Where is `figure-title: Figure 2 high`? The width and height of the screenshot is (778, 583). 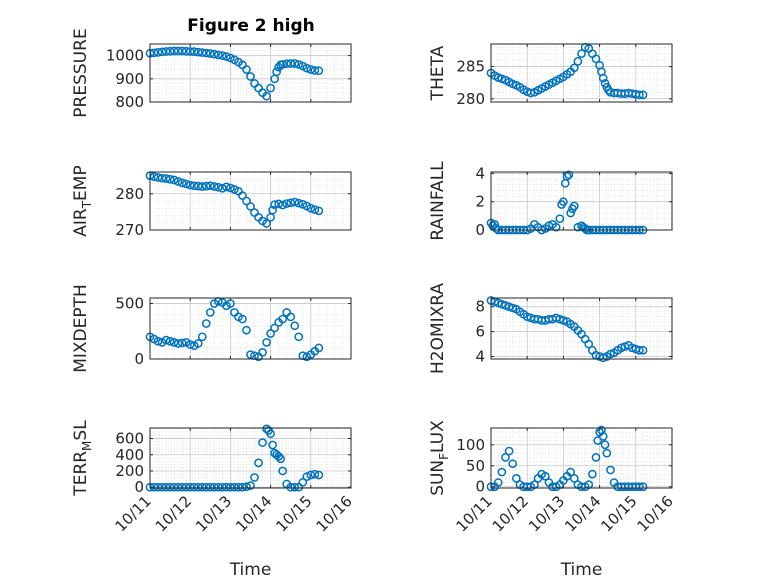
figure-title: Figure 2 high is located at coordinates (251, 26).